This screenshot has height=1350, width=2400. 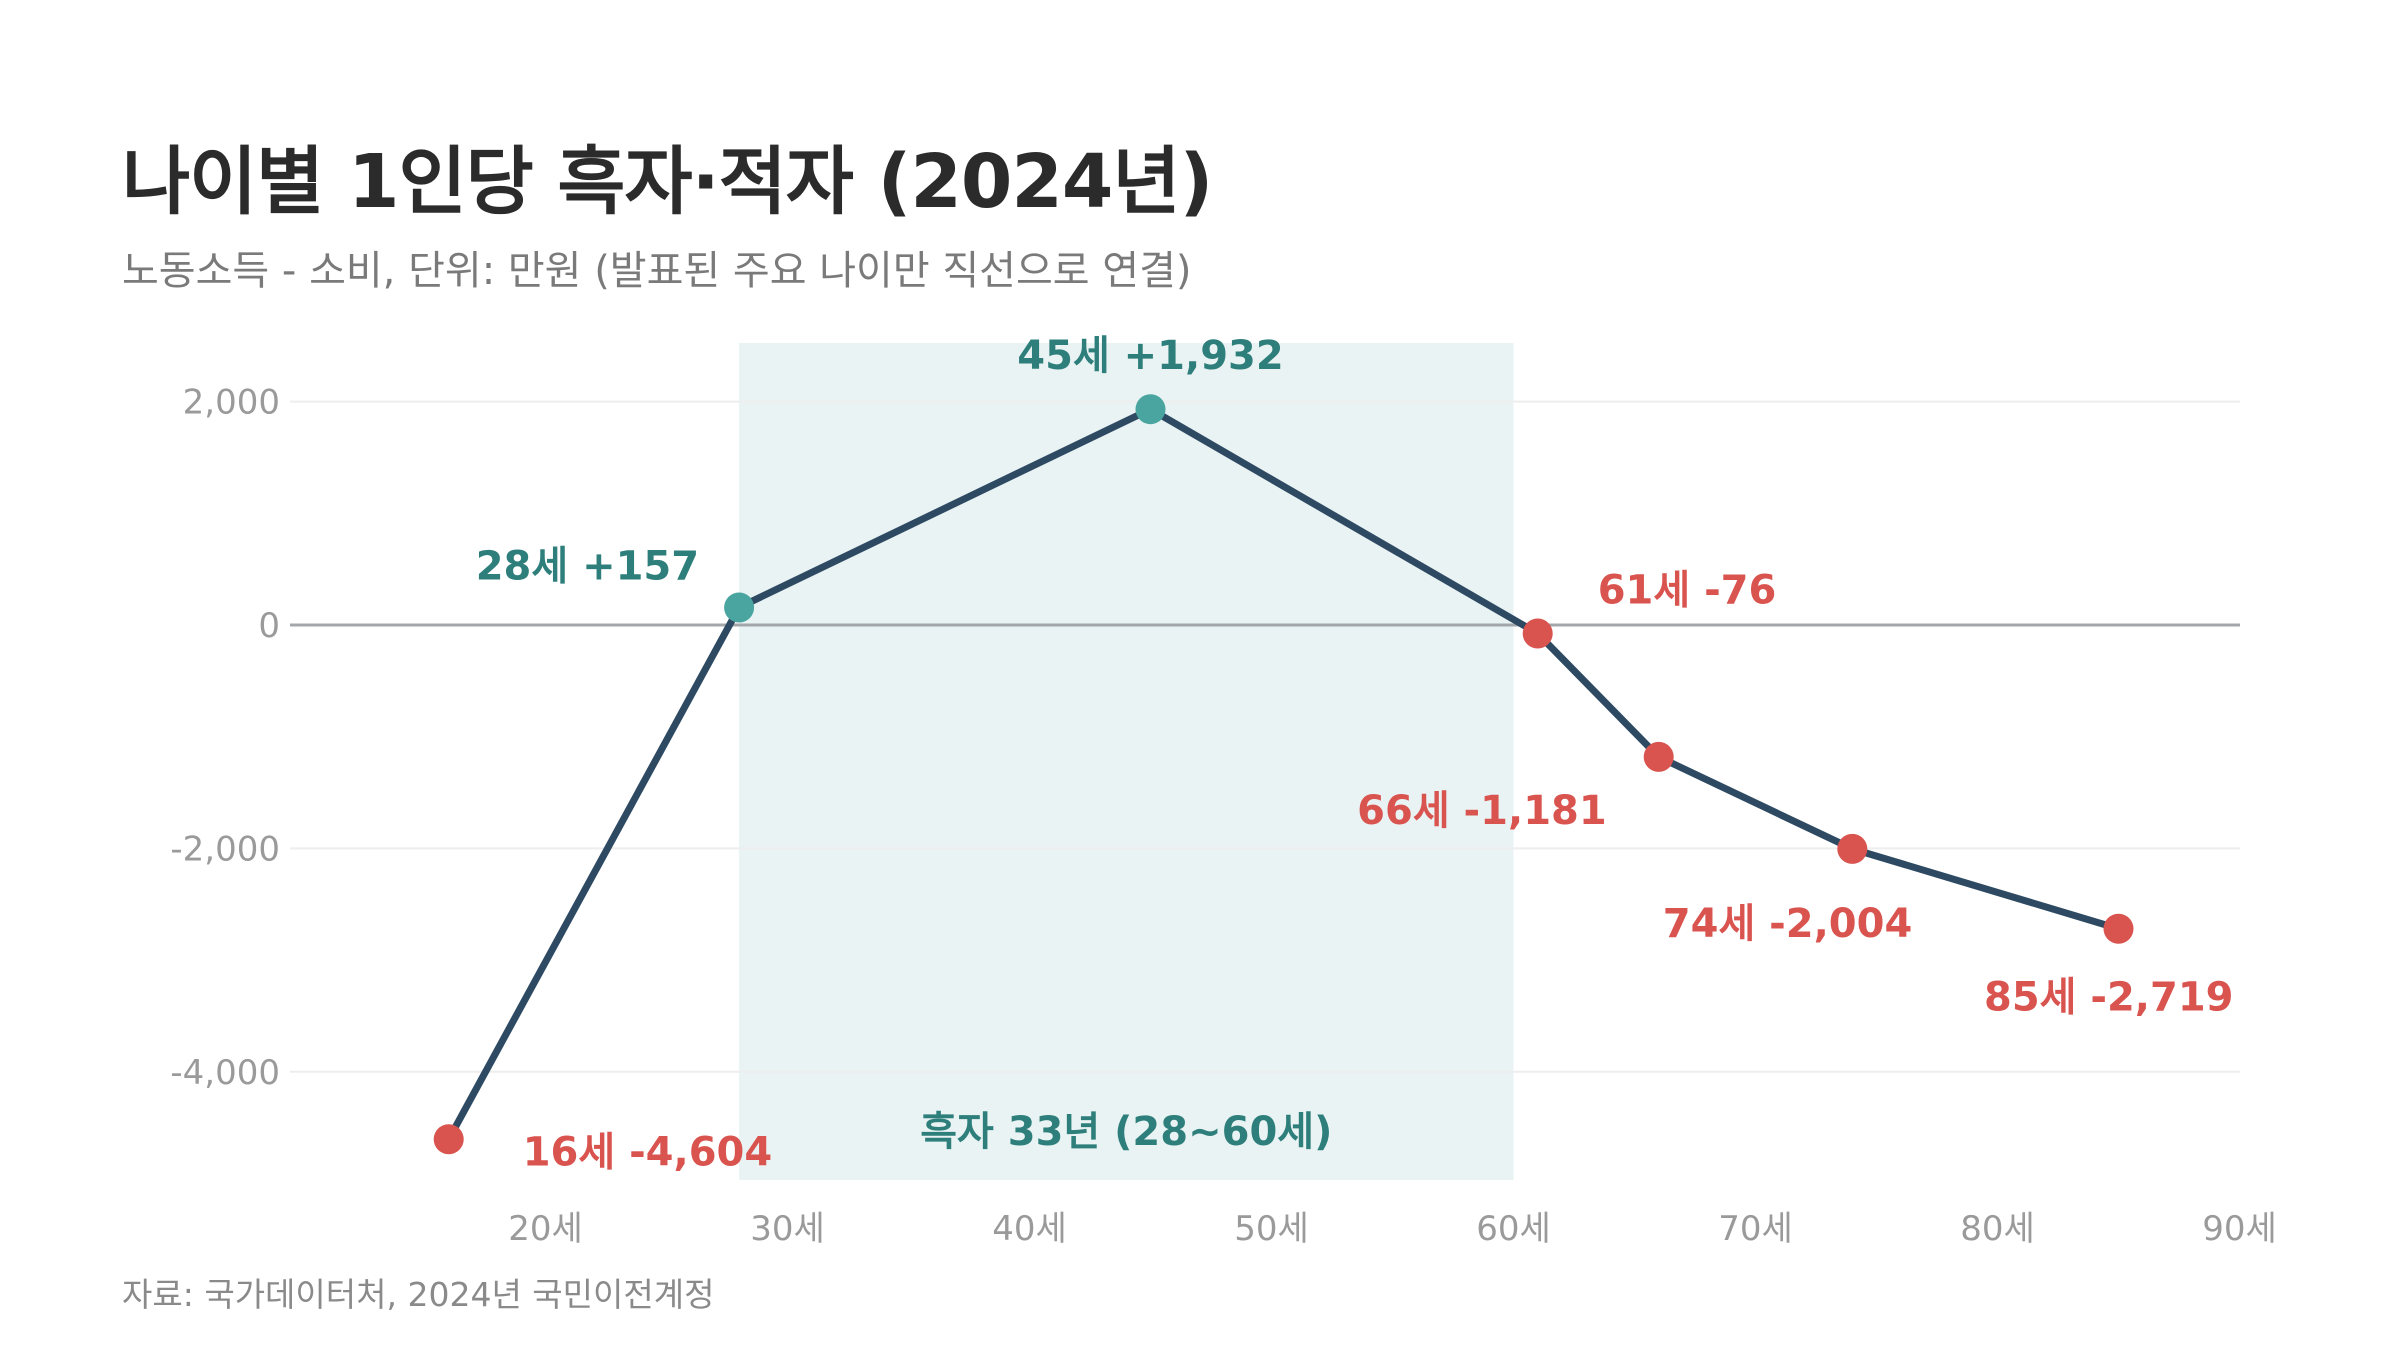 I want to click on data-label: 66세 -1,181, so click(x=1482, y=811).